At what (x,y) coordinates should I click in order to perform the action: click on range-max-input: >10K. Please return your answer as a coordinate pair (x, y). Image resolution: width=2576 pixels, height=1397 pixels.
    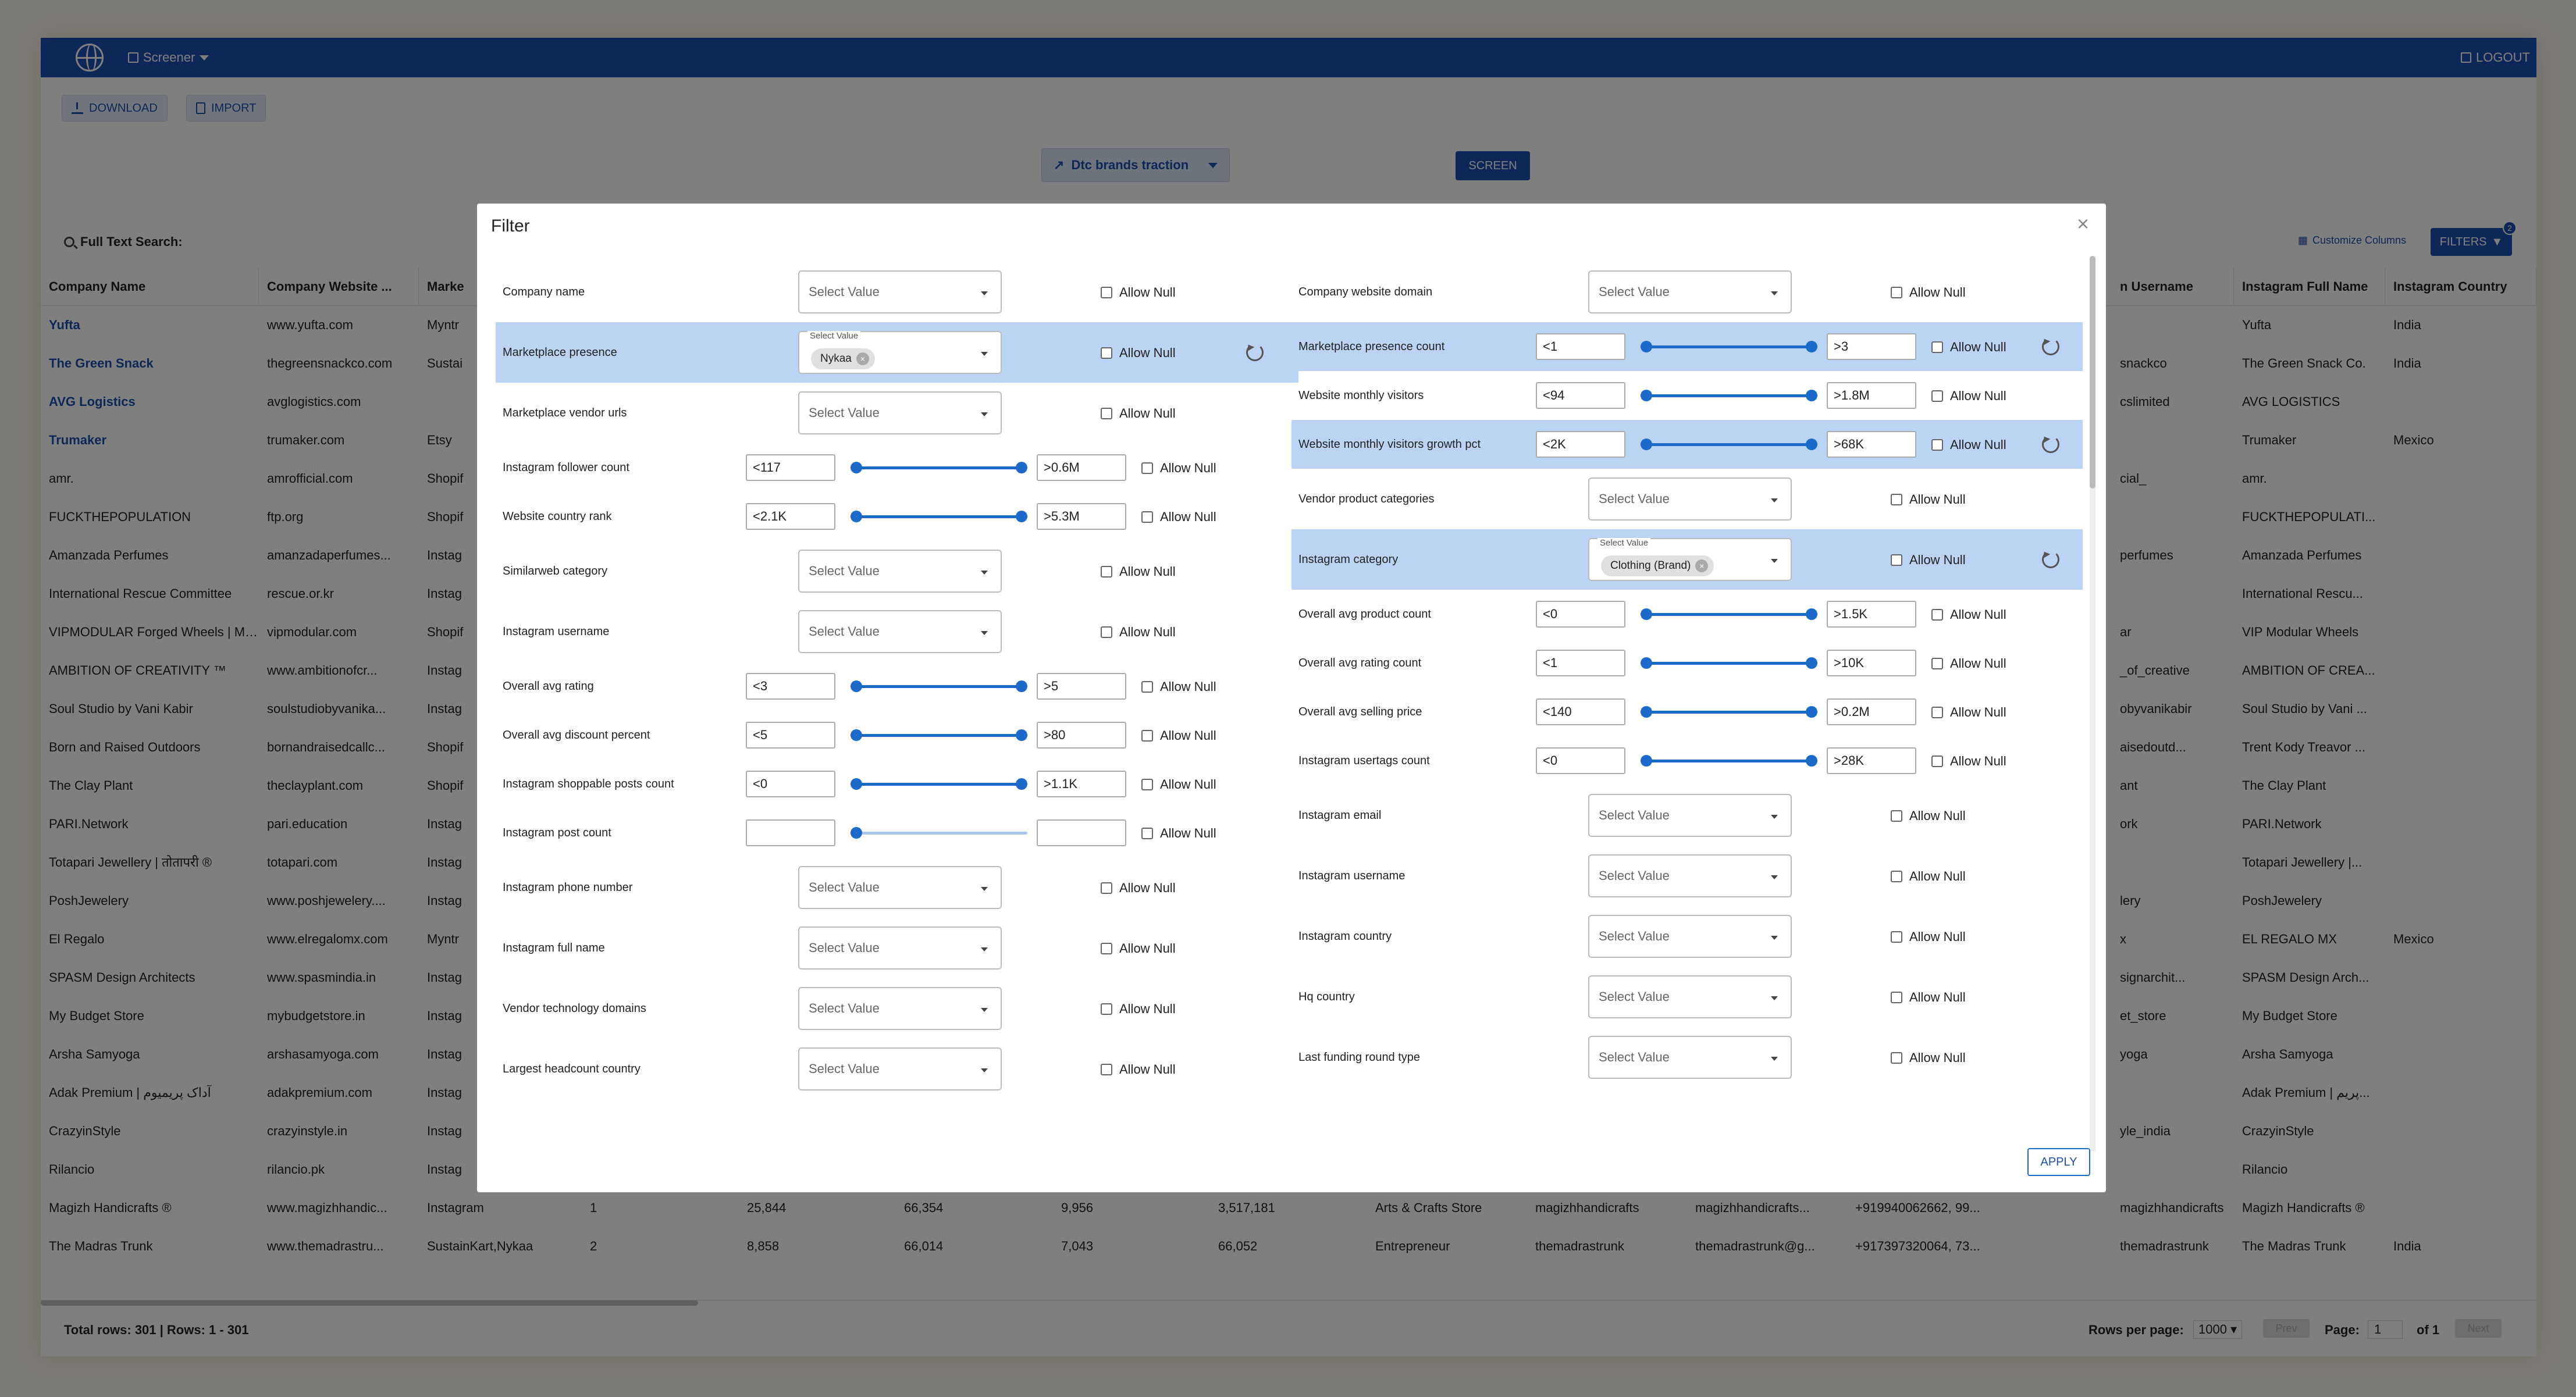
    Looking at the image, I should click on (1871, 663).